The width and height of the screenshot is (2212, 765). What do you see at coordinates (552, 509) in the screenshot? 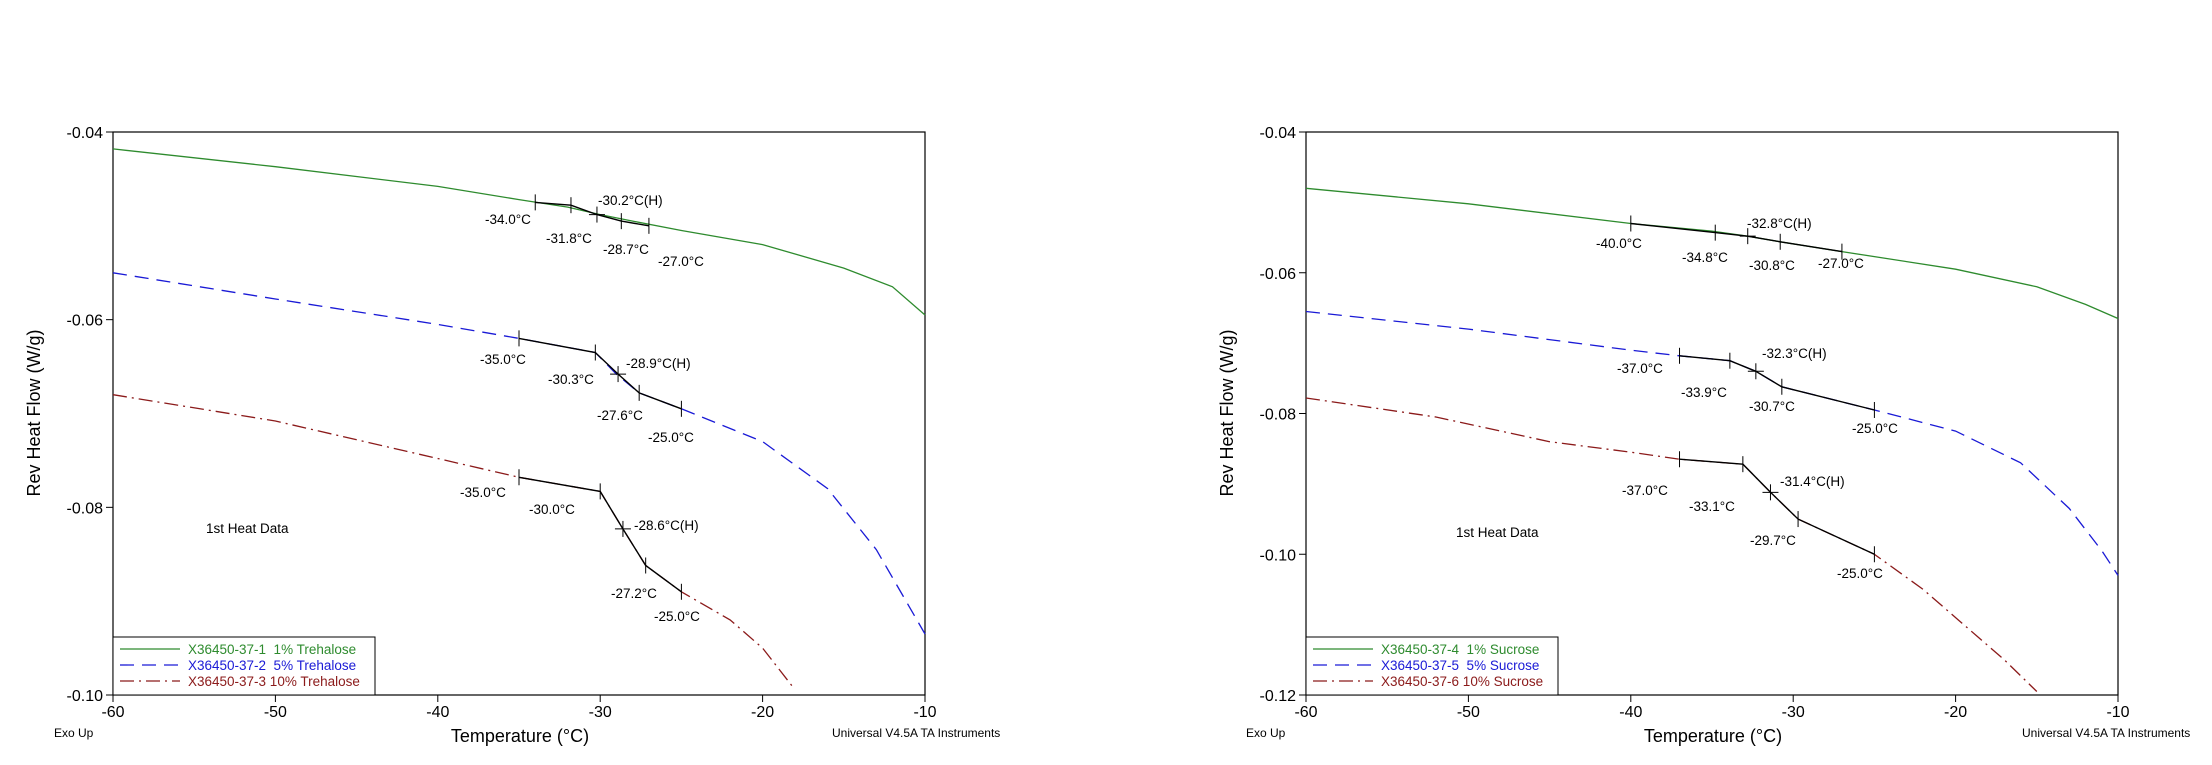
I see `annotation-label: -30.0°C` at bounding box center [552, 509].